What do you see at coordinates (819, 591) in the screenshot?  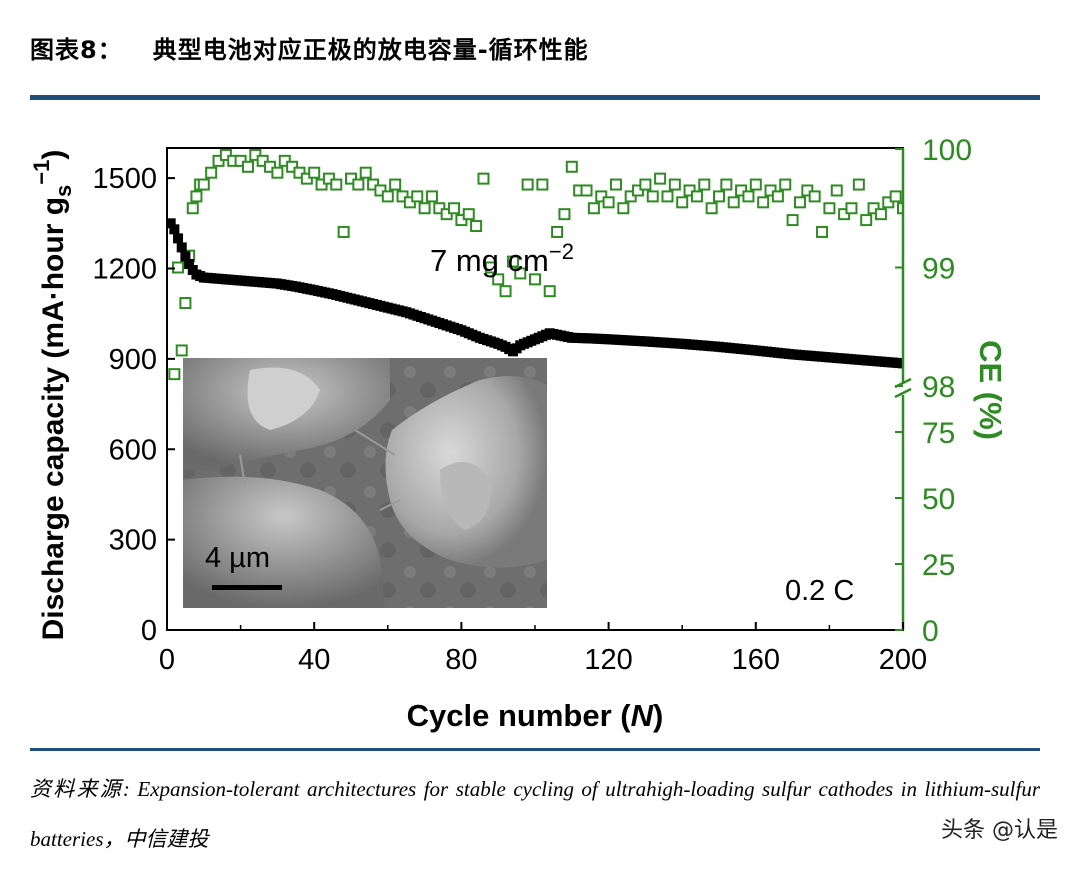 I see `rate-annotation: 0.2 C` at bounding box center [819, 591].